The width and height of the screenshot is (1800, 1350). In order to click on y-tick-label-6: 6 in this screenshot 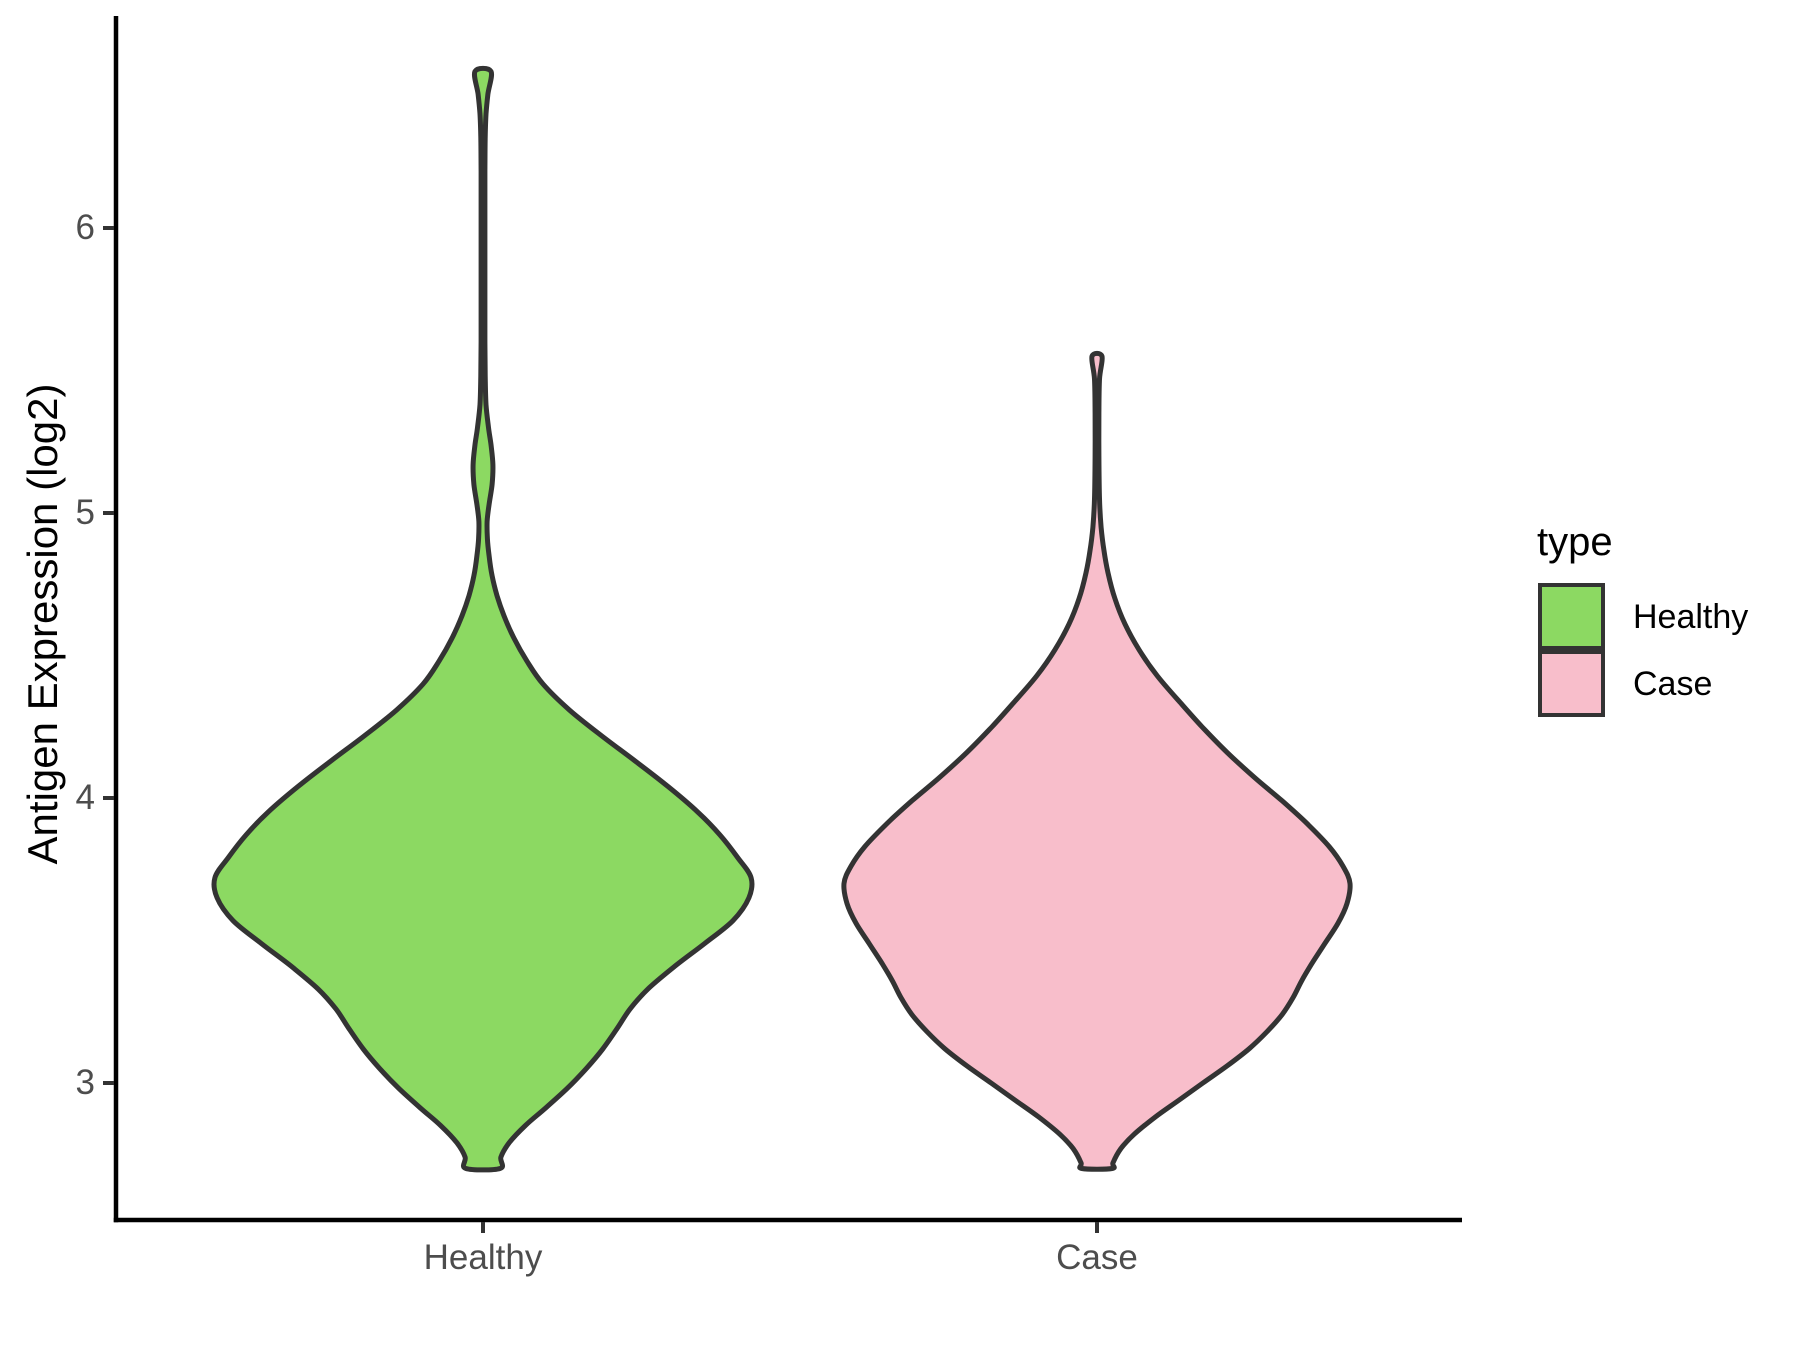, I will do `click(85, 227)`.